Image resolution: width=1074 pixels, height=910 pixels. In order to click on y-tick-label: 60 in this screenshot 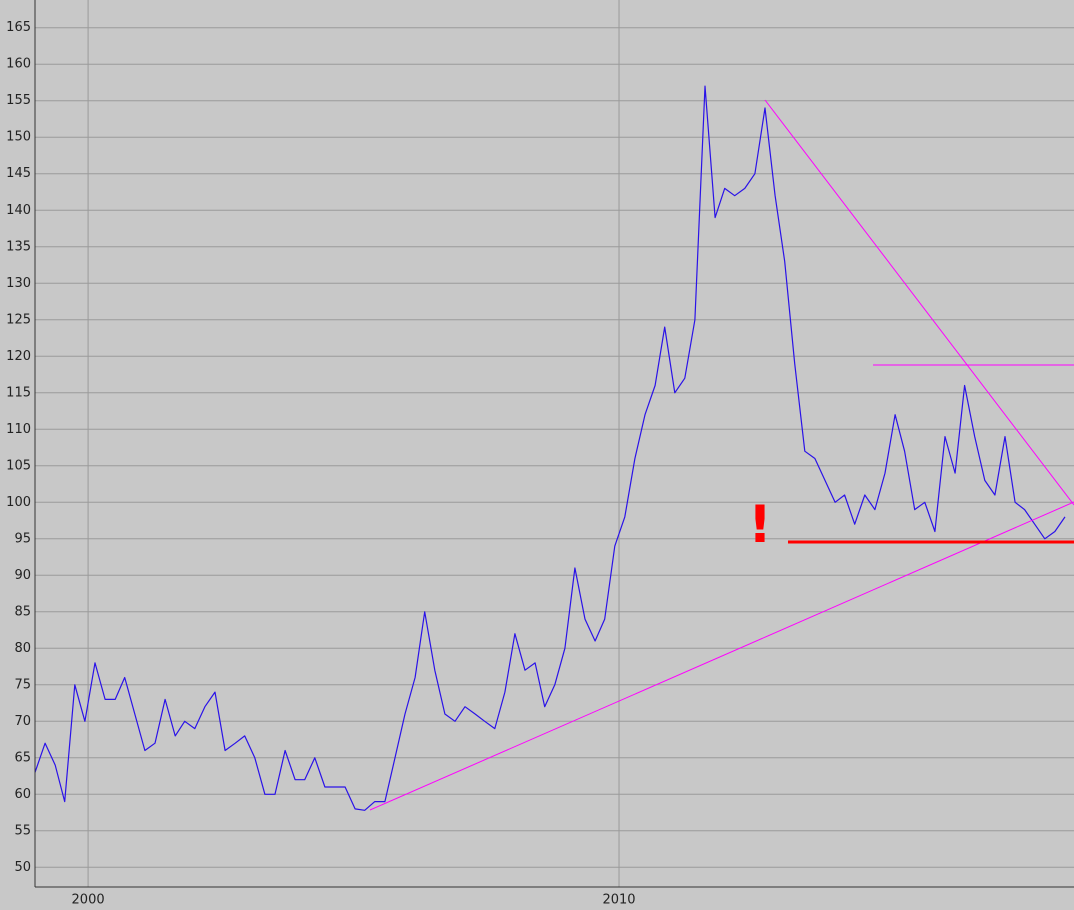, I will do `click(22, 794)`.